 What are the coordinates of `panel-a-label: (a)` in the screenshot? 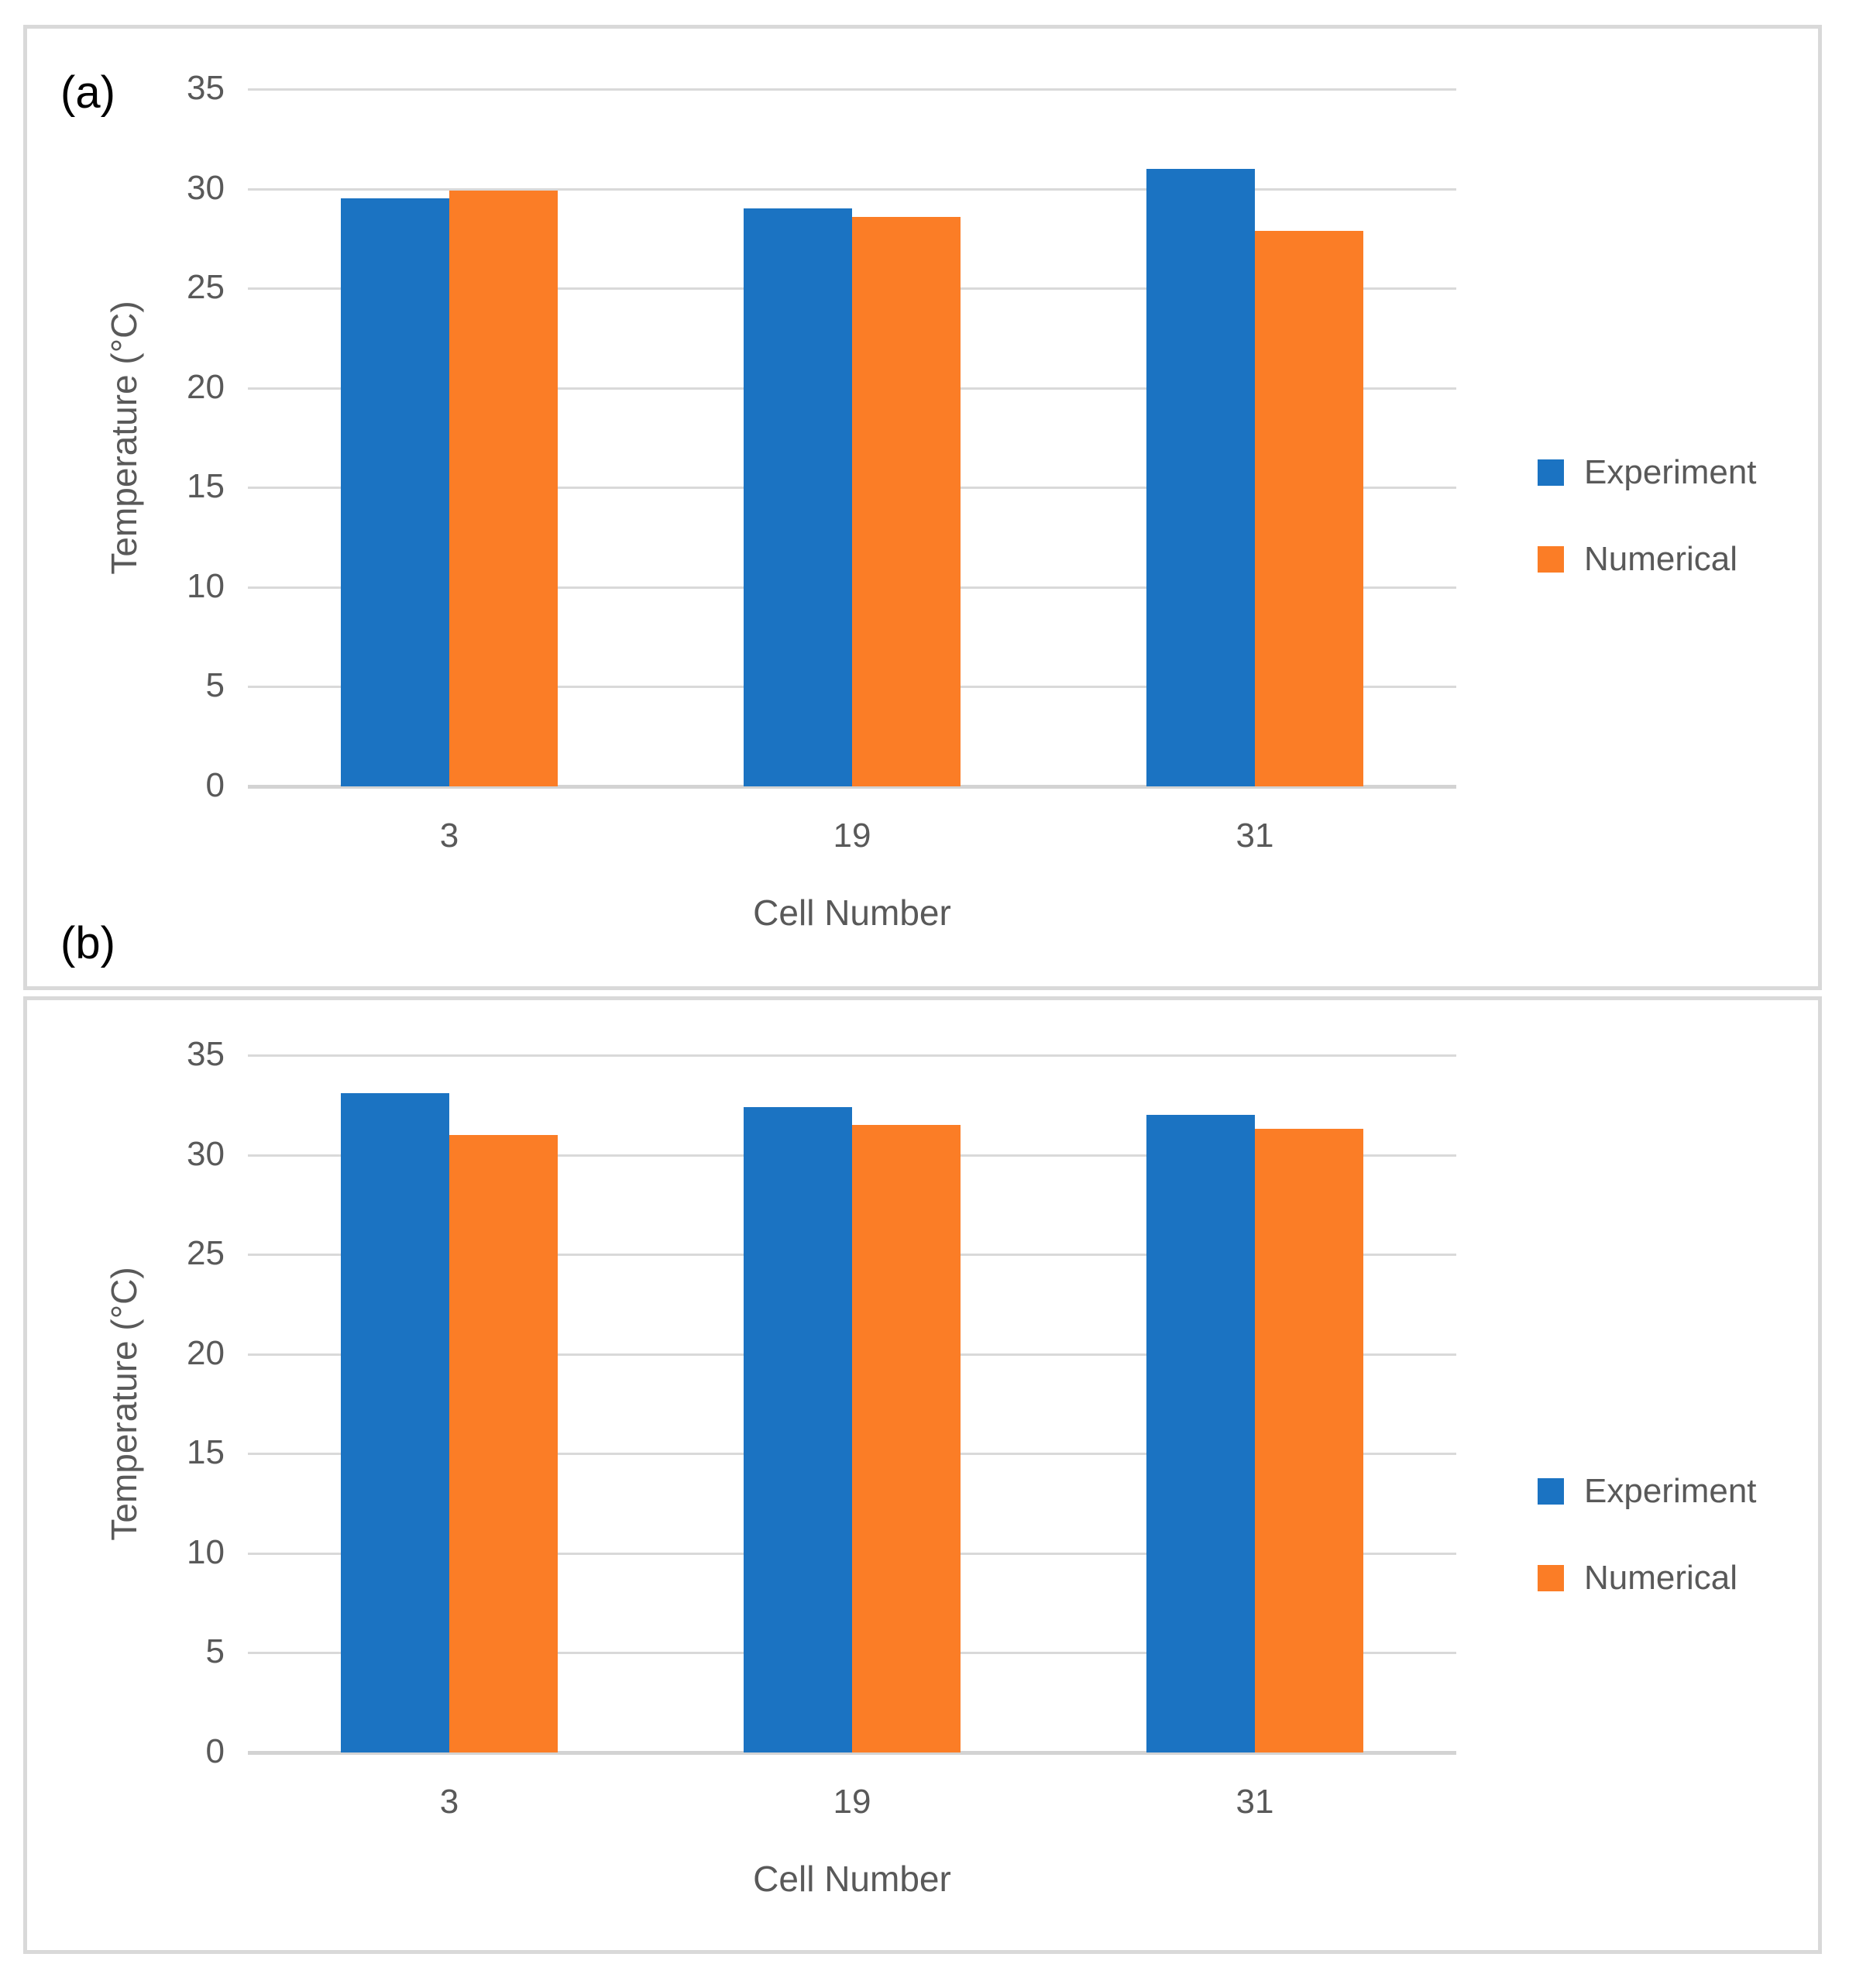 It's located at (87, 92).